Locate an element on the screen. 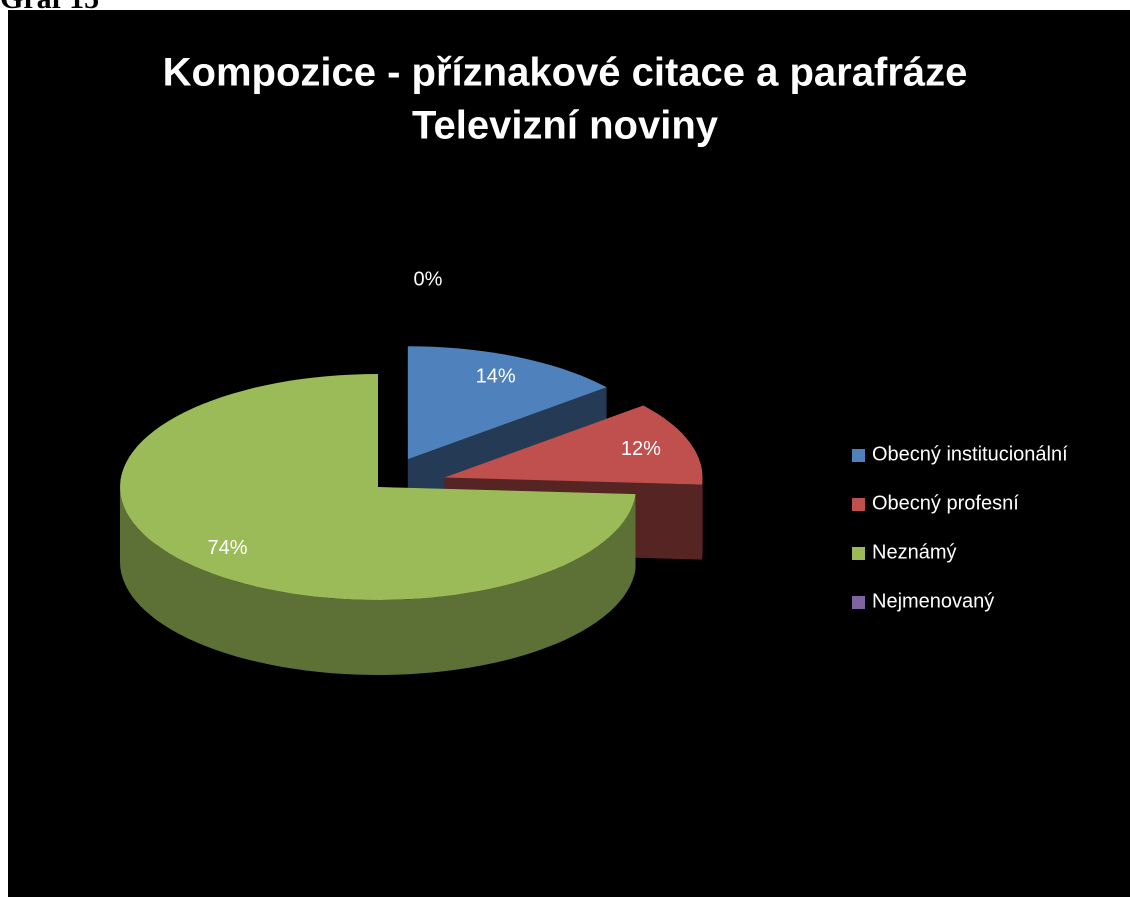  data-label: 74% is located at coordinates (228, 548).